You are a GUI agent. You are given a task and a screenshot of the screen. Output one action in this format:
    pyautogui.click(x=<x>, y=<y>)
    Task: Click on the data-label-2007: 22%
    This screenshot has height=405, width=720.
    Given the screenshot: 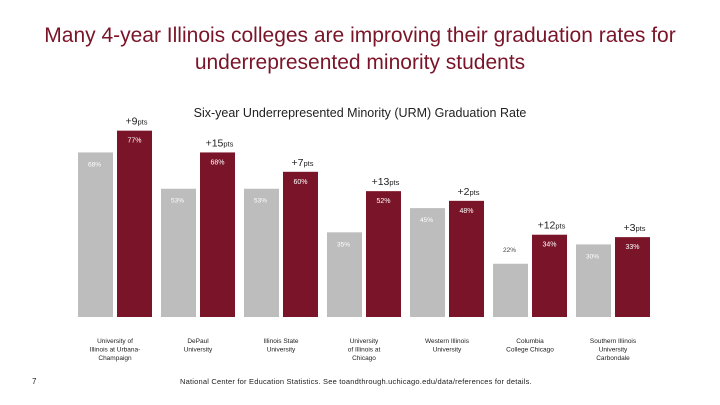 What is the action you would take?
    pyautogui.click(x=509, y=250)
    